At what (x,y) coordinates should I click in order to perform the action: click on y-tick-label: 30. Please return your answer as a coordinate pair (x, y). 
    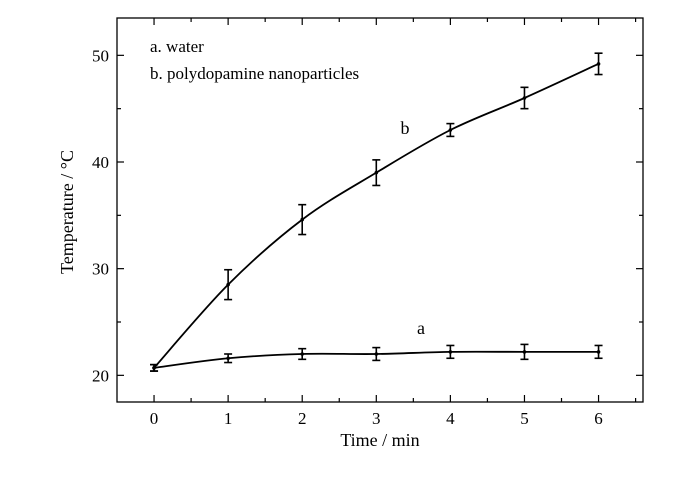
    Looking at the image, I should click on (100, 269).